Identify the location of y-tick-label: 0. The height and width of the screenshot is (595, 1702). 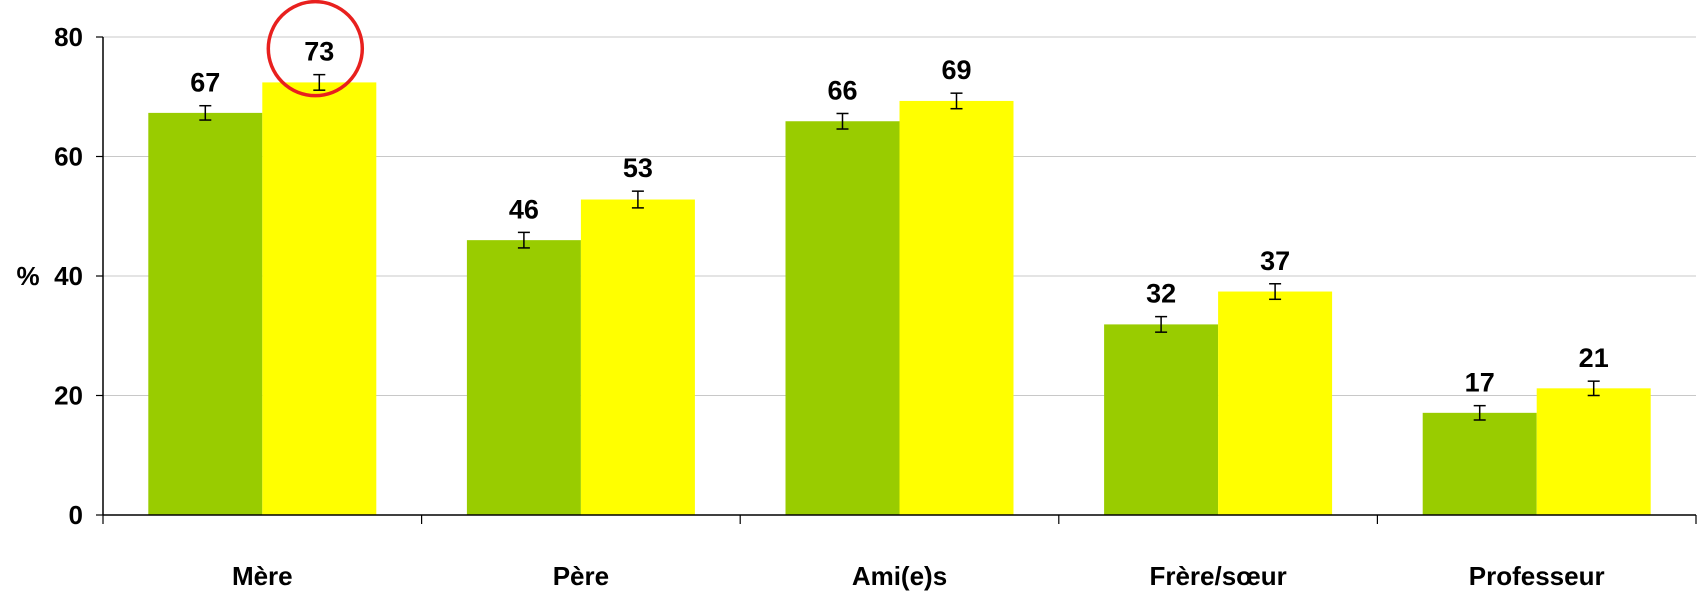
(76, 515).